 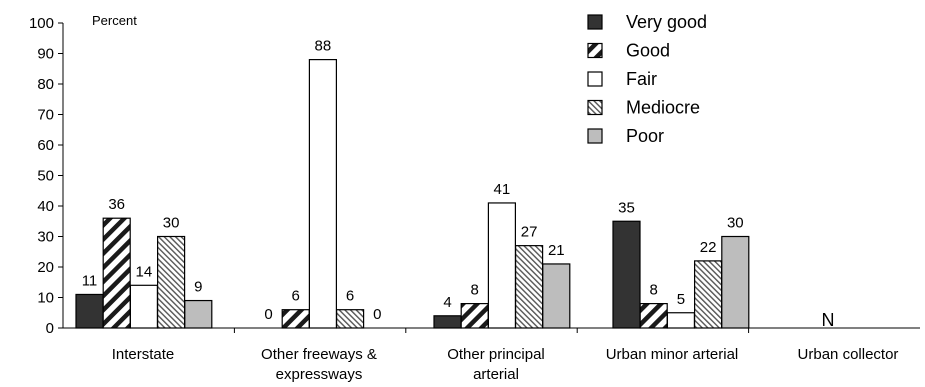 I want to click on y-tick-label: 60, so click(x=45, y=145).